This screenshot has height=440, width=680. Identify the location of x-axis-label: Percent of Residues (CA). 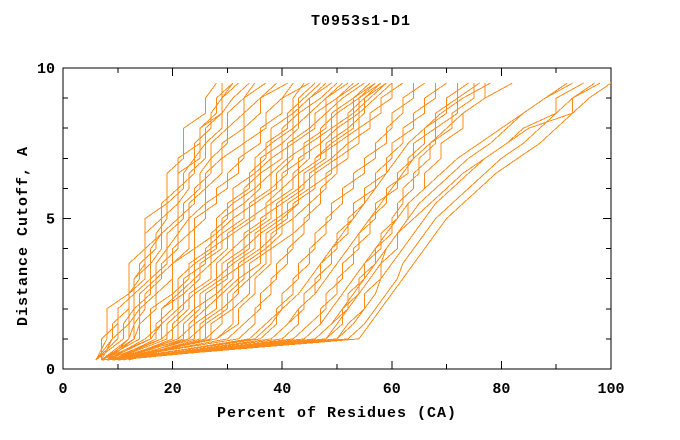
(337, 413).